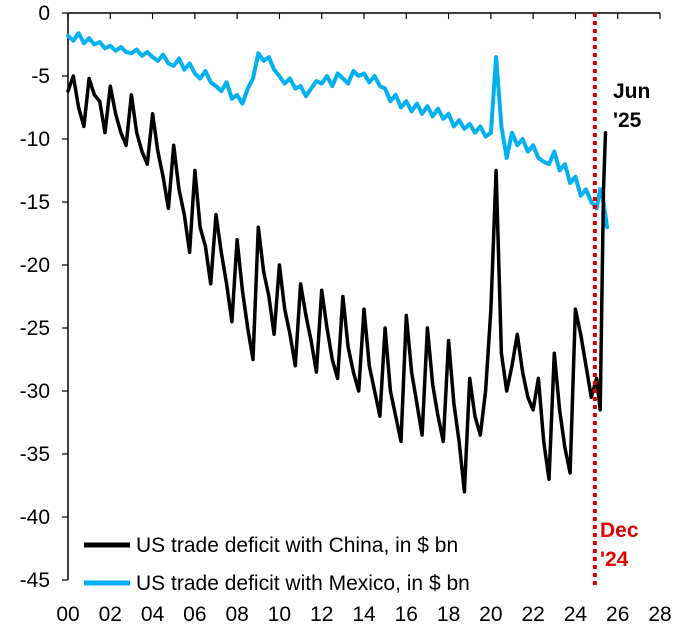  Describe the element at coordinates (67, 614) in the screenshot. I see `x-tick-label: 00` at that location.